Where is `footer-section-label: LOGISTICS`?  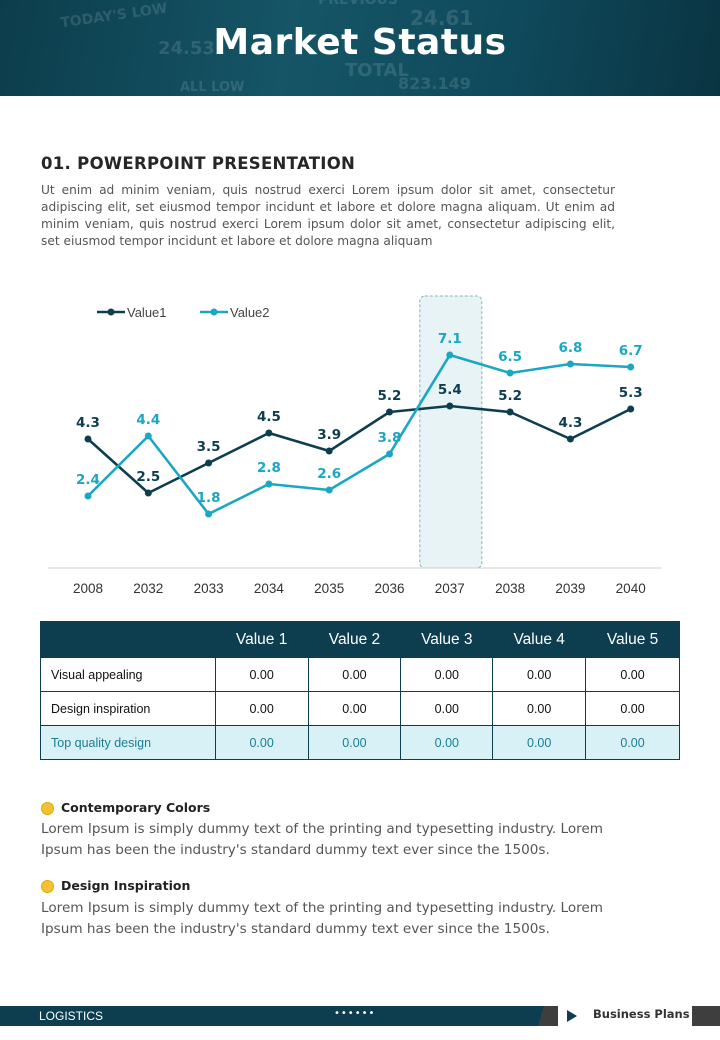
footer-section-label: LOGISTICS is located at coordinates (71, 1016).